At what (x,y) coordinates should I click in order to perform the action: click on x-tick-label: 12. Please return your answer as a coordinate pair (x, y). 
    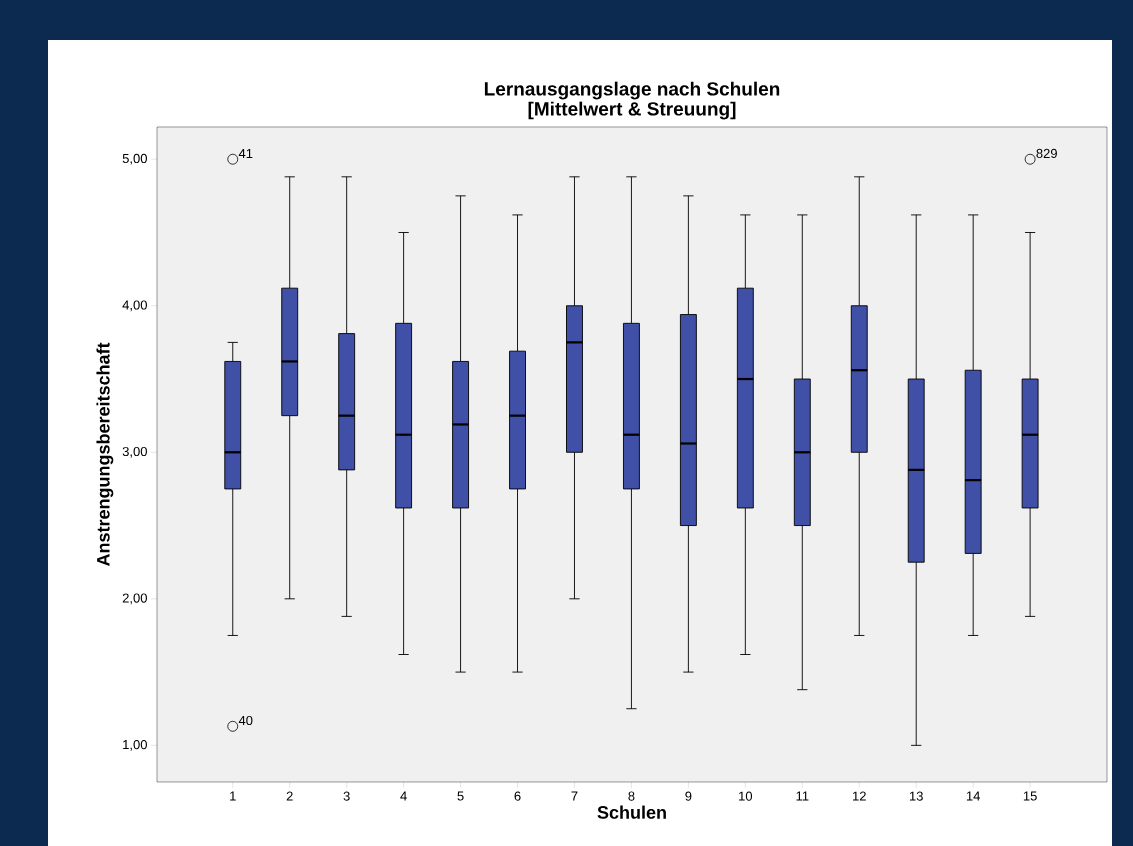
    Looking at the image, I should click on (859, 796).